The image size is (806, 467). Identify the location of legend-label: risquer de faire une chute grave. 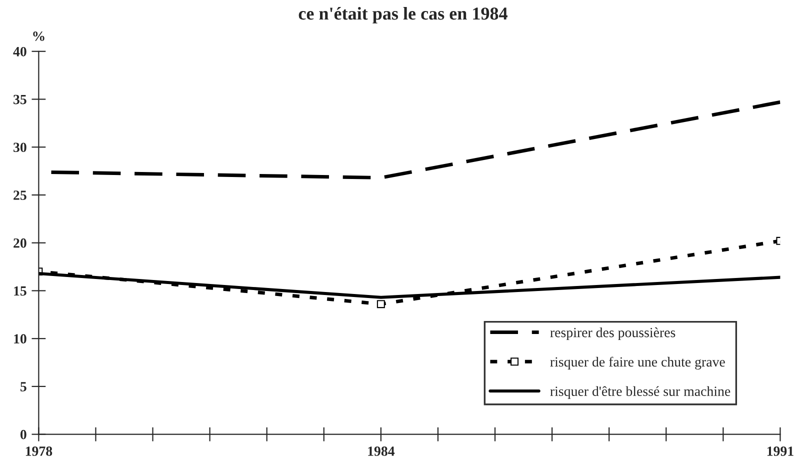
(637, 363).